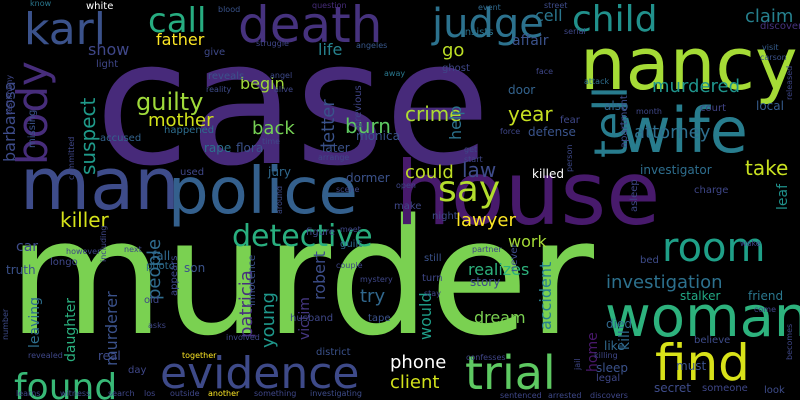  Describe the element at coordinates (226, 76) in the screenshot. I see `word-reveals: reveals` at that location.